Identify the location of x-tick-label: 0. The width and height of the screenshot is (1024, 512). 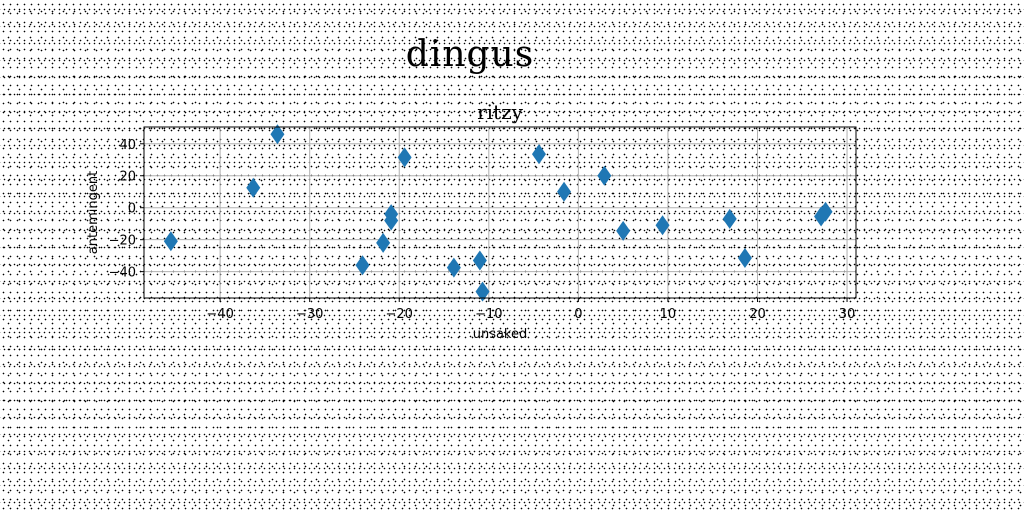
(578, 314).